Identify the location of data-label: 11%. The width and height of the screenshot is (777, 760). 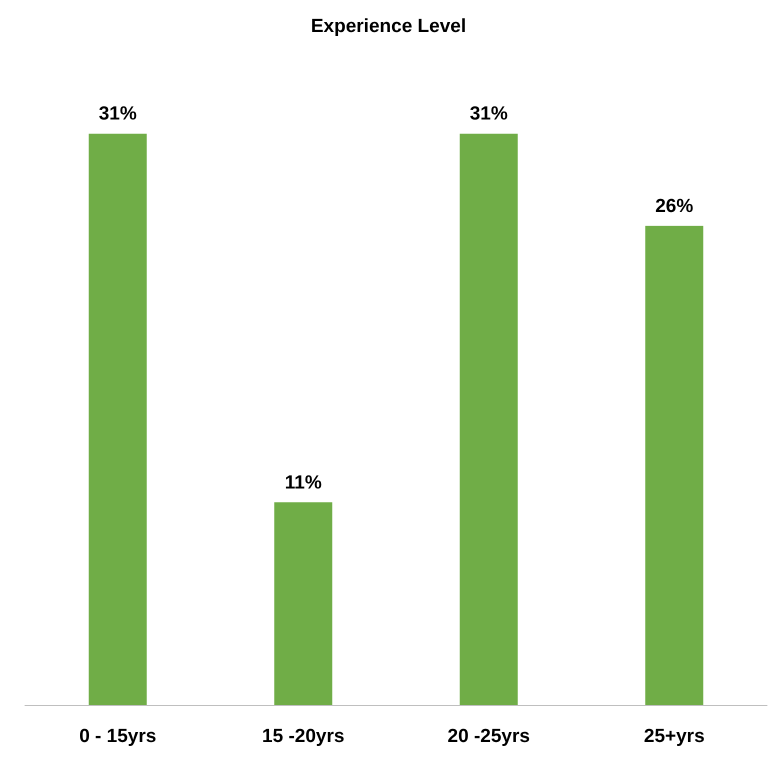
(303, 483).